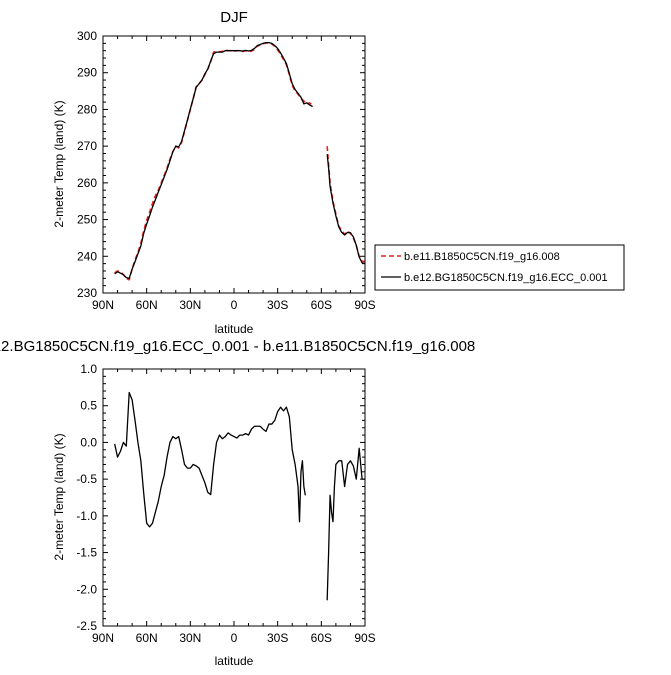 Image resolution: width=671 pixels, height=675 pixels. What do you see at coordinates (86, 516) in the screenshot?
I see `y-tick-label: -1.0` at bounding box center [86, 516].